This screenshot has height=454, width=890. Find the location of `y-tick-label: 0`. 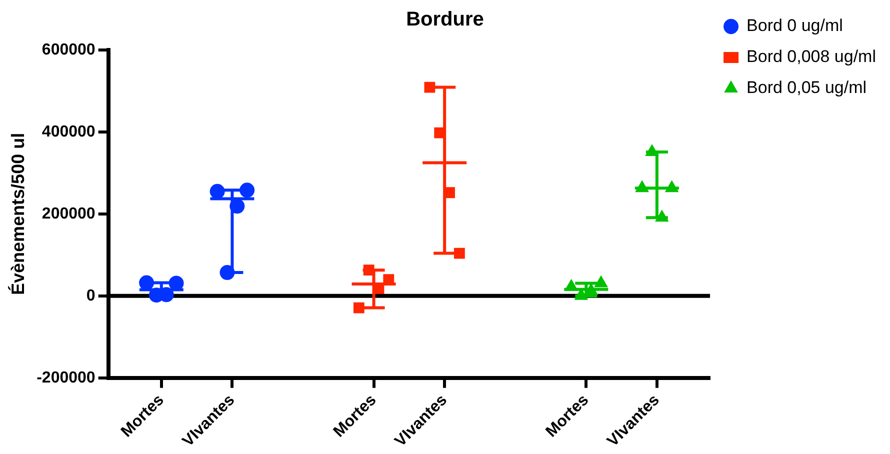

y-tick-label: 0 is located at coordinates (91, 295).